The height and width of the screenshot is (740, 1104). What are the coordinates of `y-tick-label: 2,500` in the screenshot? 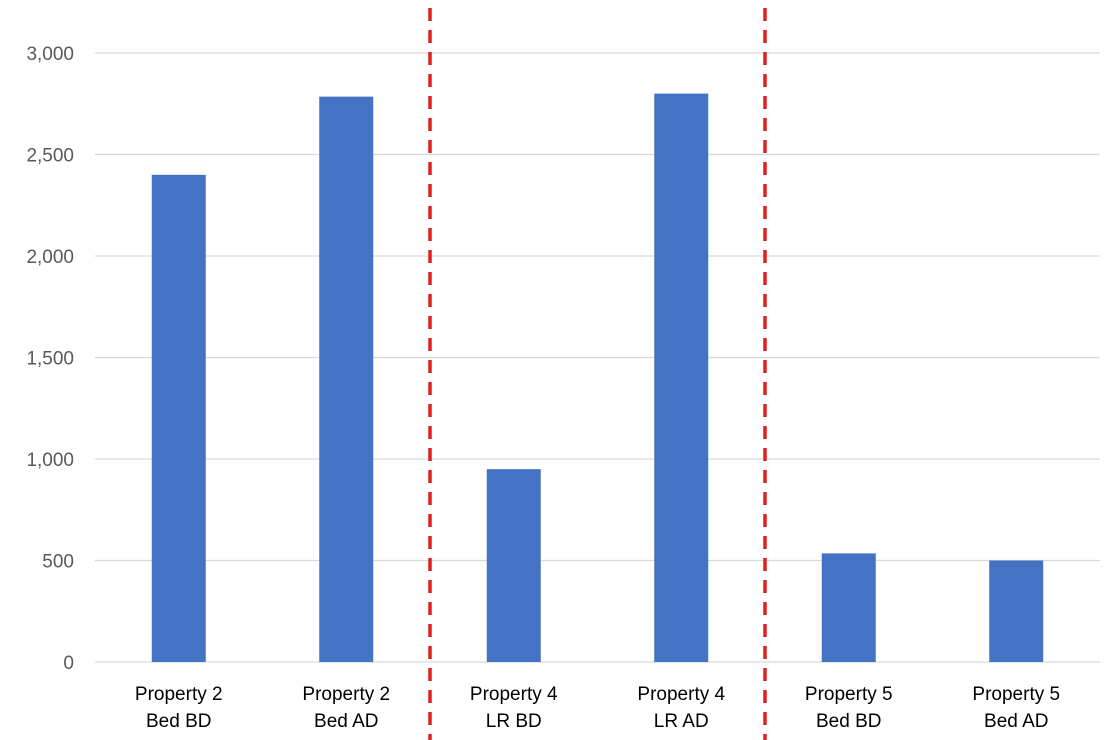 It's located at (50, 156).